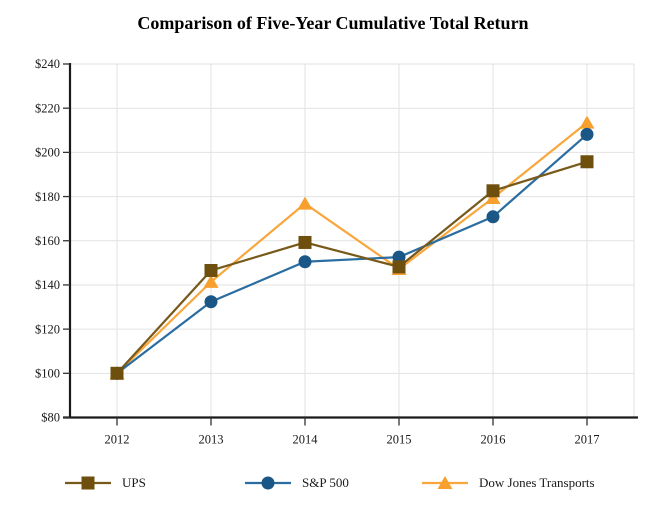 This screenshot has width=666, height=520. What do you see at coordinates (305, 242) in the screenshot?
I see `marker-square-ups-2014` at bounding box center [305, 242].